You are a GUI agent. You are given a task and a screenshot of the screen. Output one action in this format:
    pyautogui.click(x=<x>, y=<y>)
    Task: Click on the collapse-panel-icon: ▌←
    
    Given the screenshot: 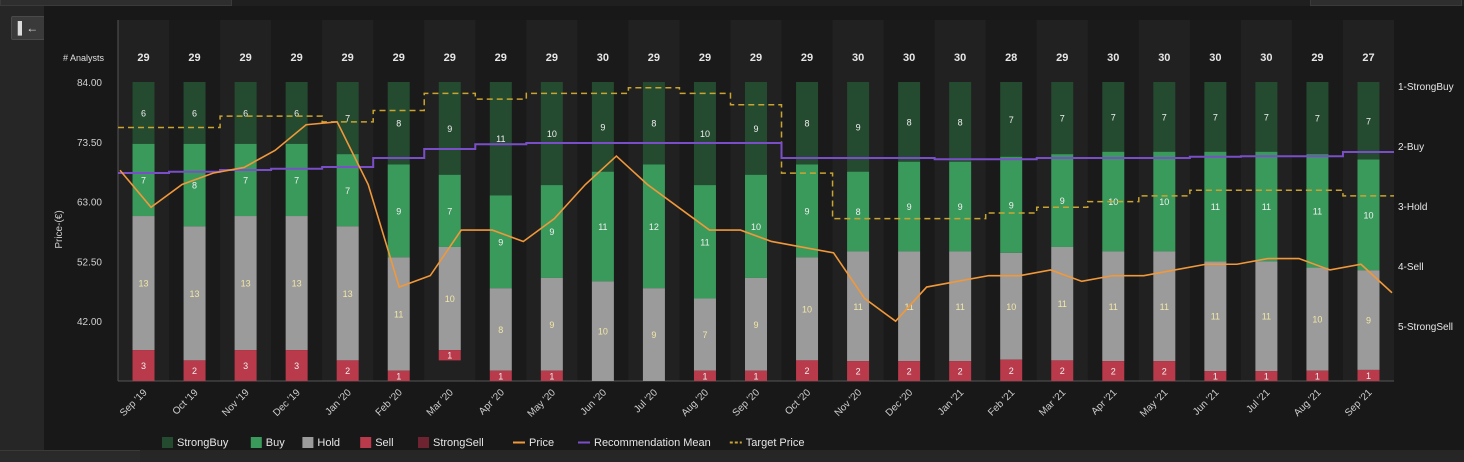 What is the action you would take?
    pyautogui.click(x=28, y=28)
    